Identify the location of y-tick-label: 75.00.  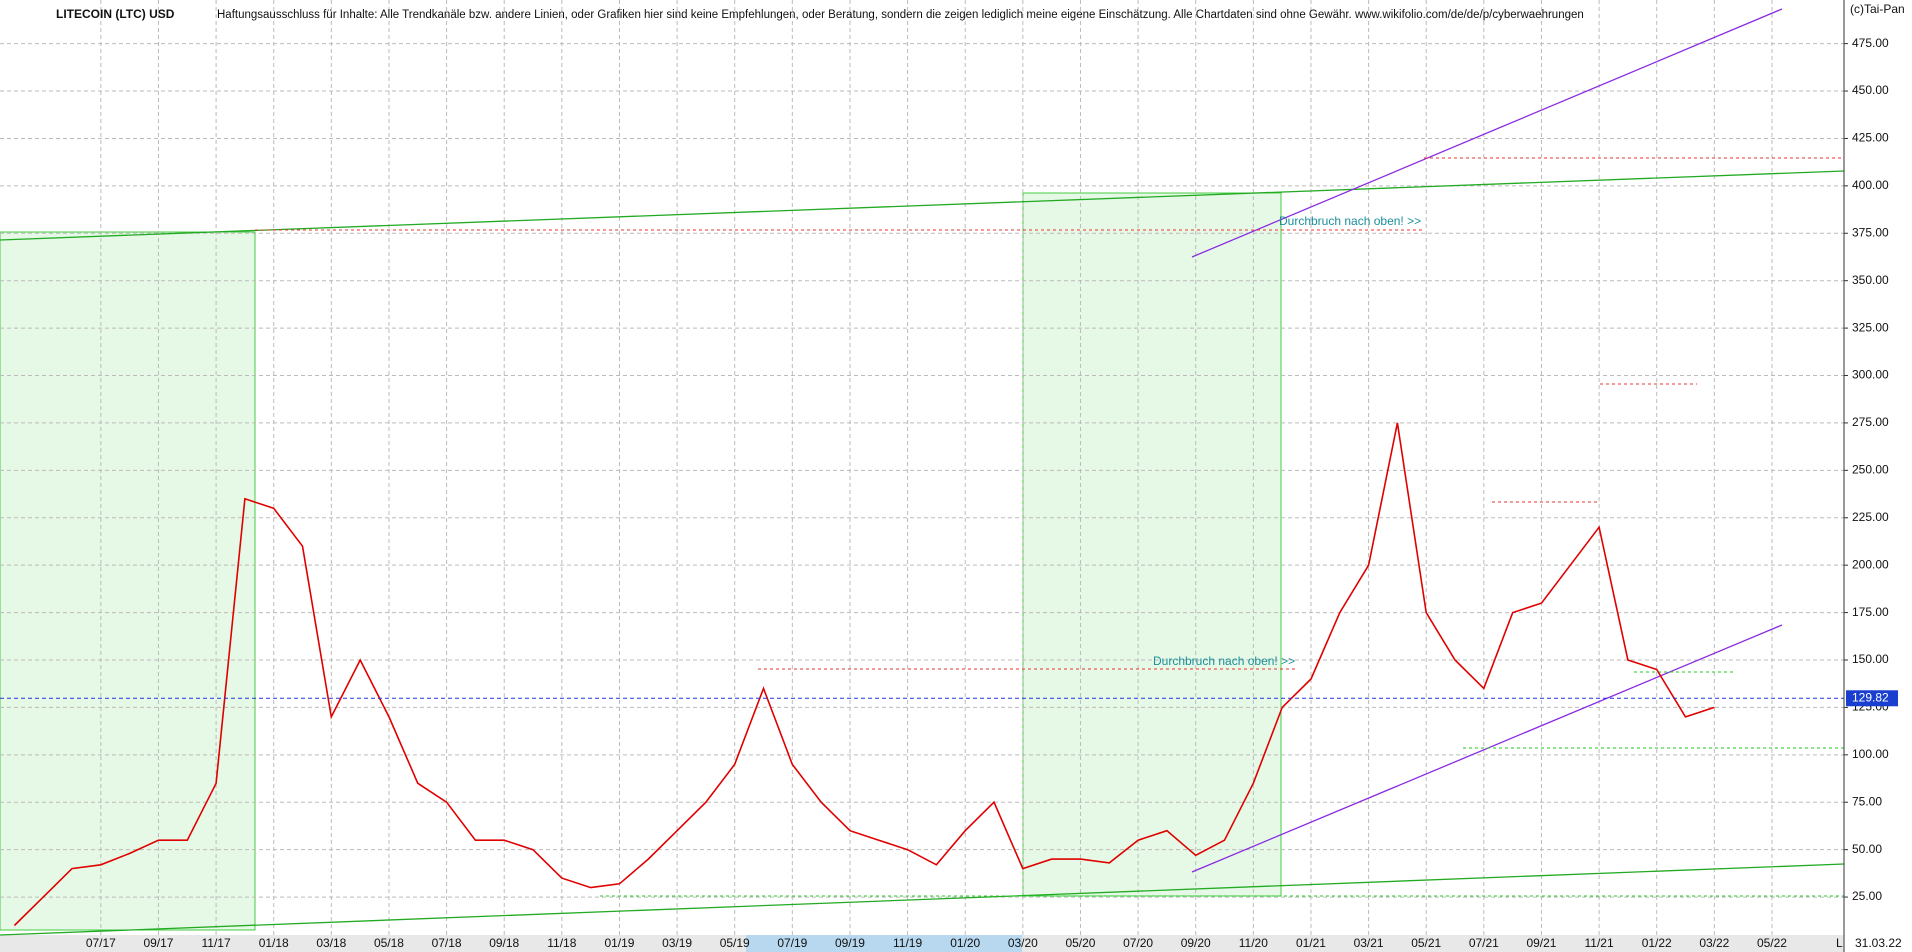
(1867, 801).